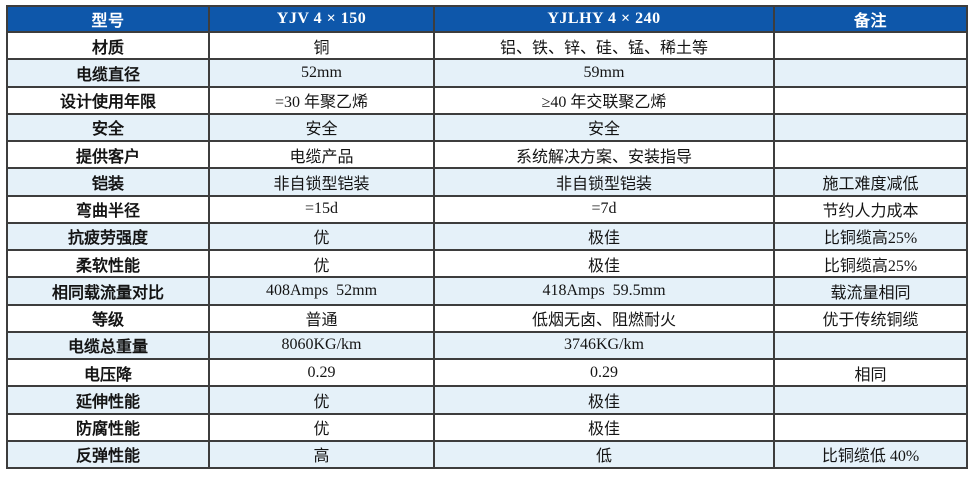  Describe the element at coordinates (108, 73) in the screenshot. I see `cell-label: 电缆直径` at that location.